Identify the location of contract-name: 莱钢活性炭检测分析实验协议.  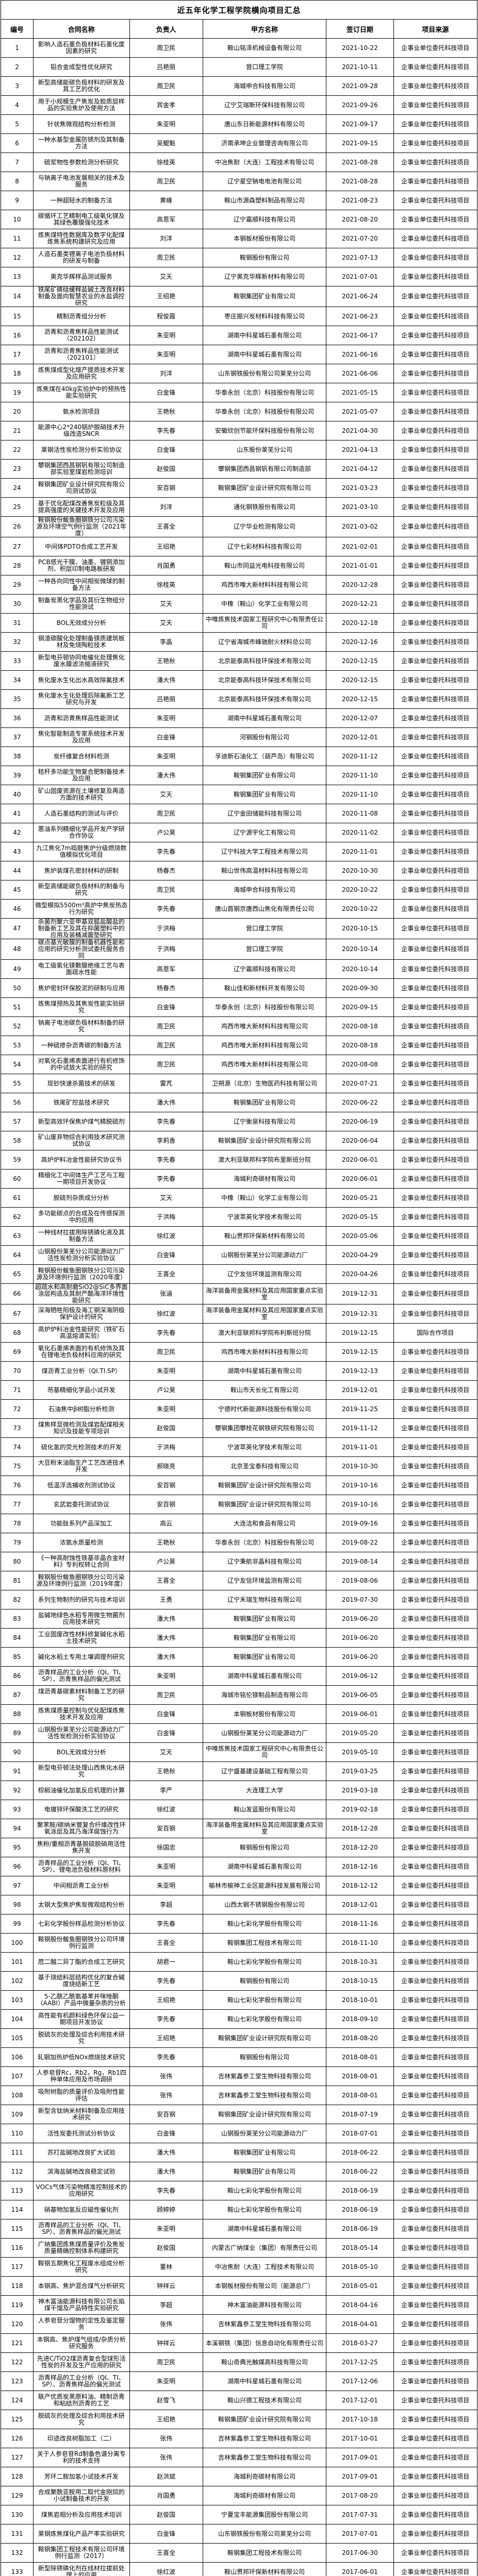
(81, 450).